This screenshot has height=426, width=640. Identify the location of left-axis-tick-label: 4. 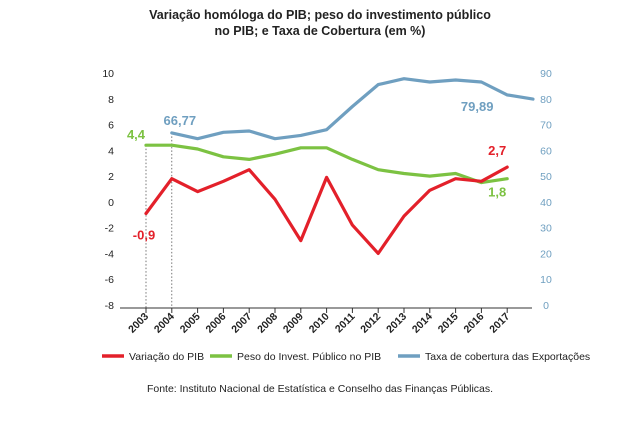
(111, 151).